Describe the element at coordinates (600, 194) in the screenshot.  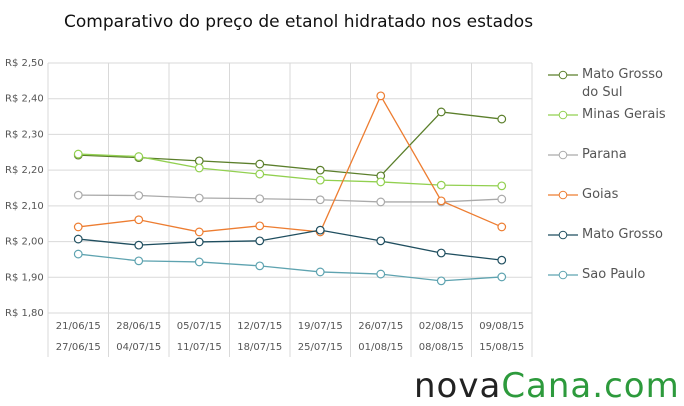
I see `legend-label: Goias` at that location.